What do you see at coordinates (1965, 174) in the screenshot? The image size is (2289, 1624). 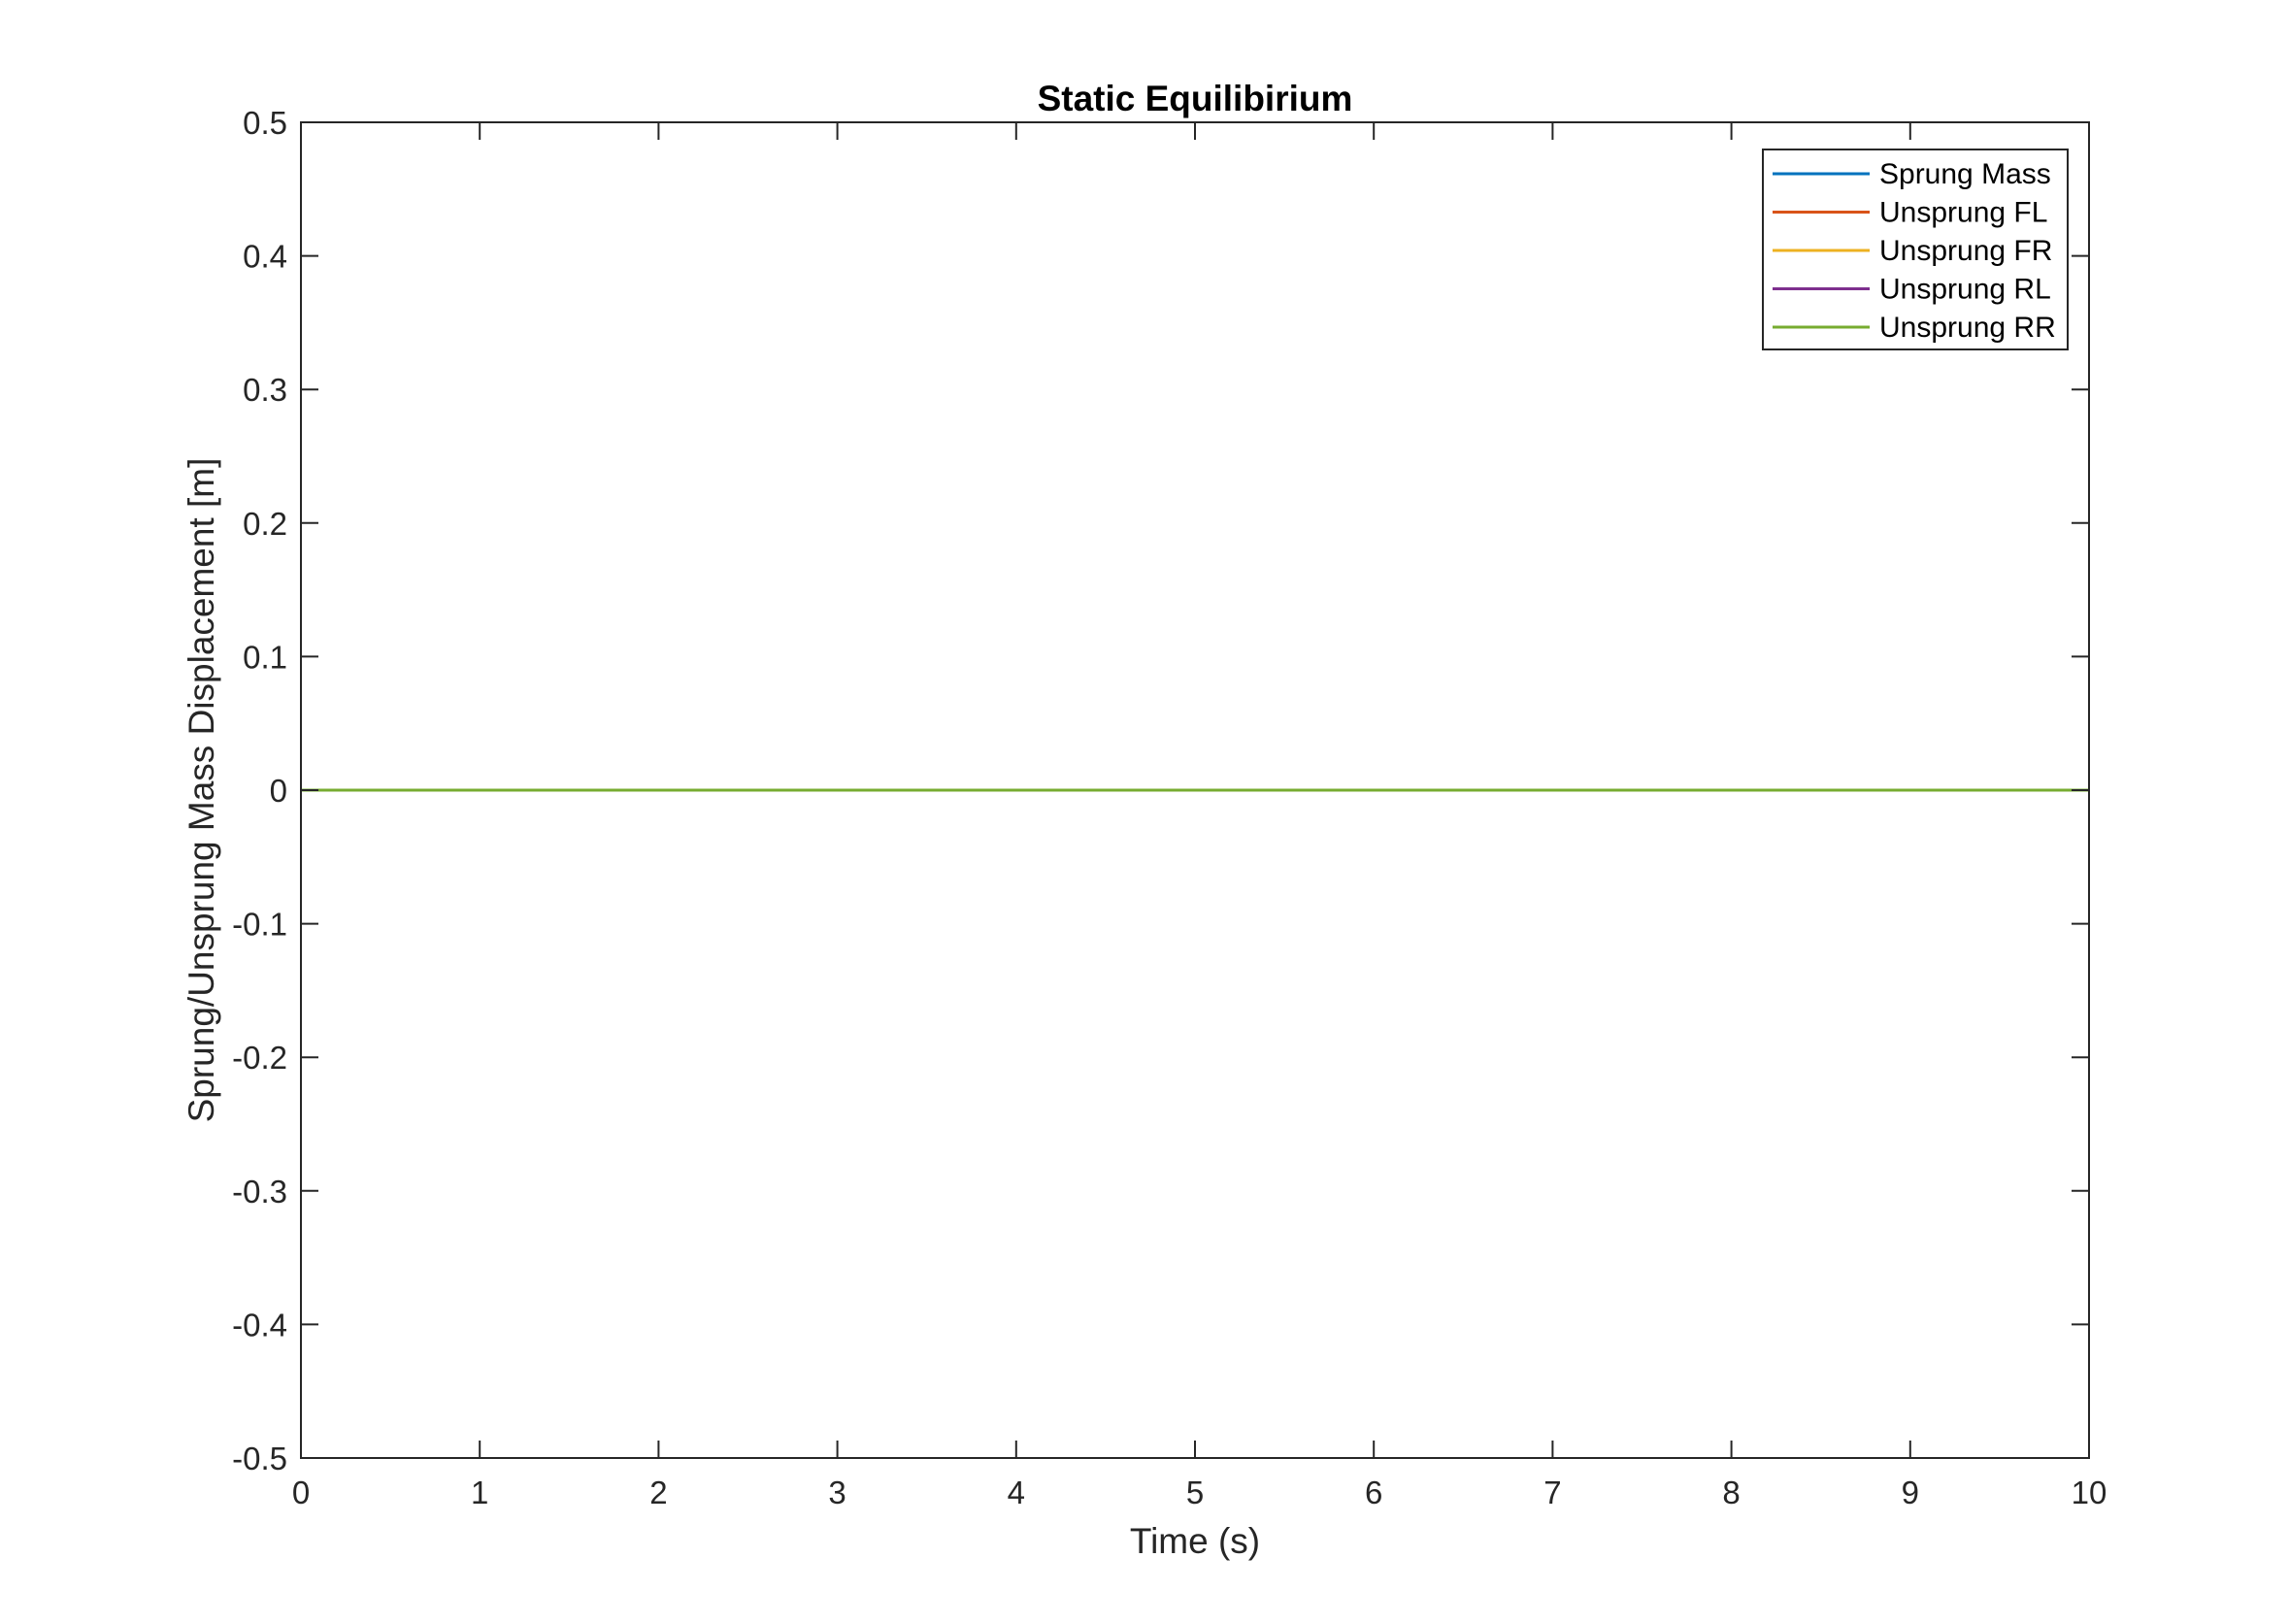 I see `legend-label: Sprung Mass` at bounding box center [1965, 174].